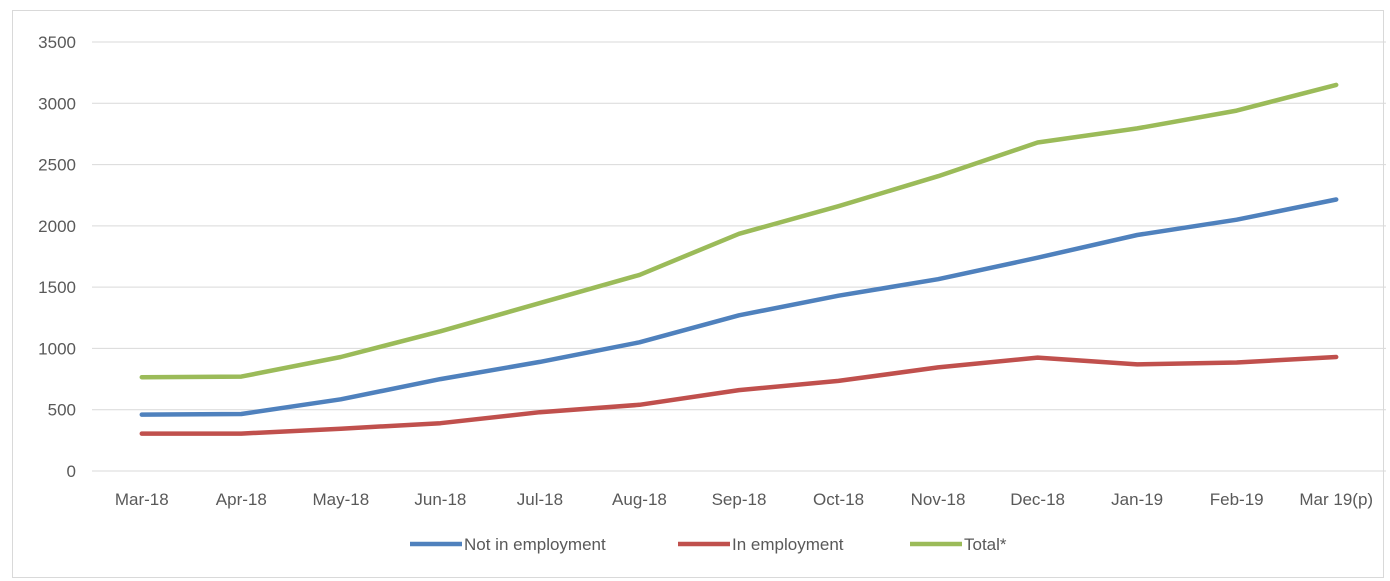 The image size is (1390, 581). Describe the element at coordinates (788, 544) in the screenshot. I see `legend-label: In employment` at that location.